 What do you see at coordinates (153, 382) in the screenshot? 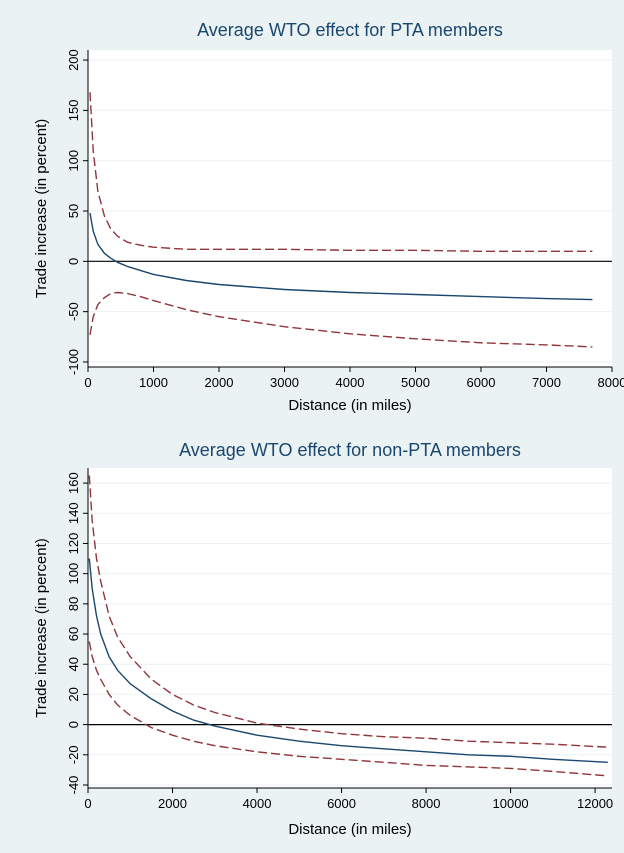
I see `x-tick-label: 1000` at bounding box center [153, 382].